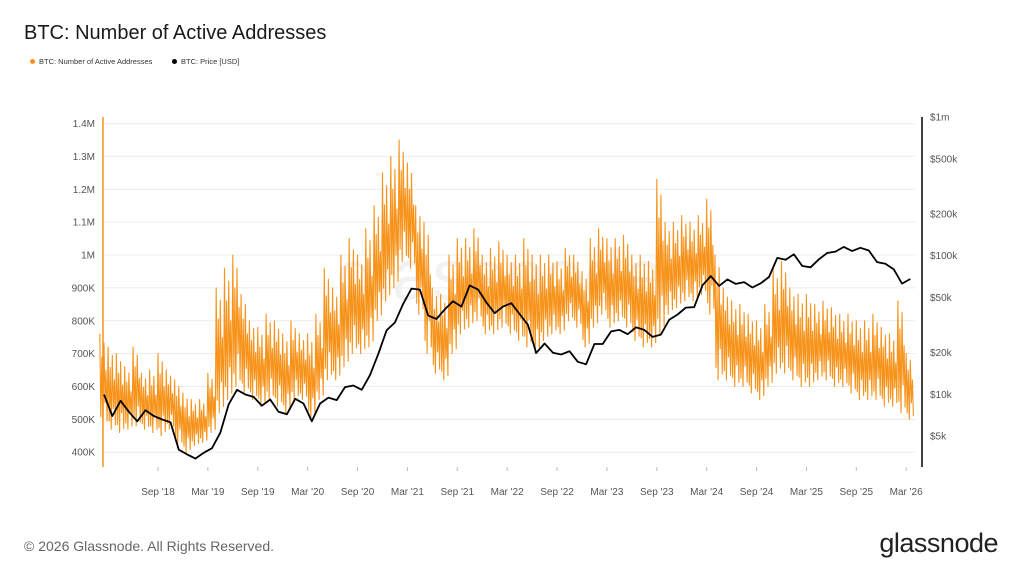  I want to click on x-axis-tick-label: Sep '22, so click(557, 492).